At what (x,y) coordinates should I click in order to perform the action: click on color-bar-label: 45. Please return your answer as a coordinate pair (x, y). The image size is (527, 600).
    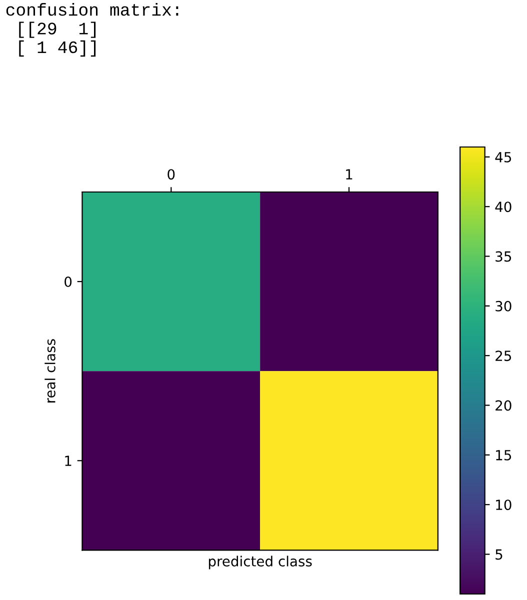
    Looking at the image, I should click on (503, 157).